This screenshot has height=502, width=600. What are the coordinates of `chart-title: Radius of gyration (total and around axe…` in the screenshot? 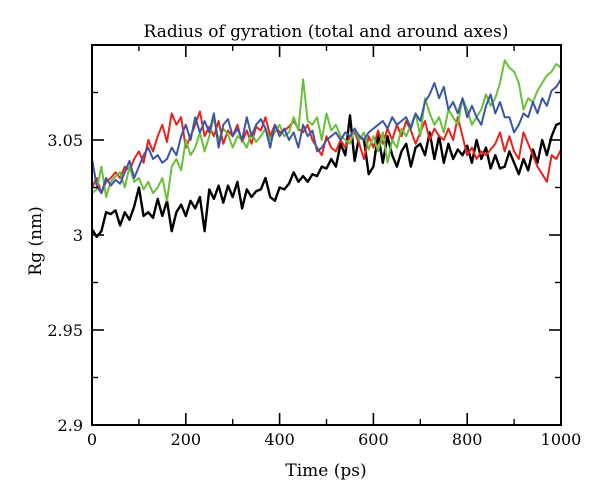 It's located at (326, 32).